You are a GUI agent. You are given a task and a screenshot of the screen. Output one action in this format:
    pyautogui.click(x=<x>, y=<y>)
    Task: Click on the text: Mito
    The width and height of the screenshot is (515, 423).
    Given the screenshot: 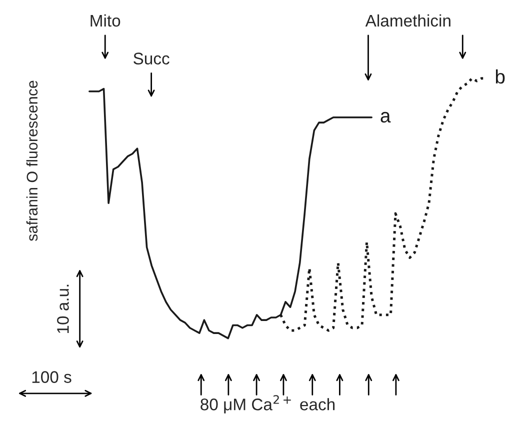 What is the action you would take?
    pyautogui.click(x=105, y=20)
    